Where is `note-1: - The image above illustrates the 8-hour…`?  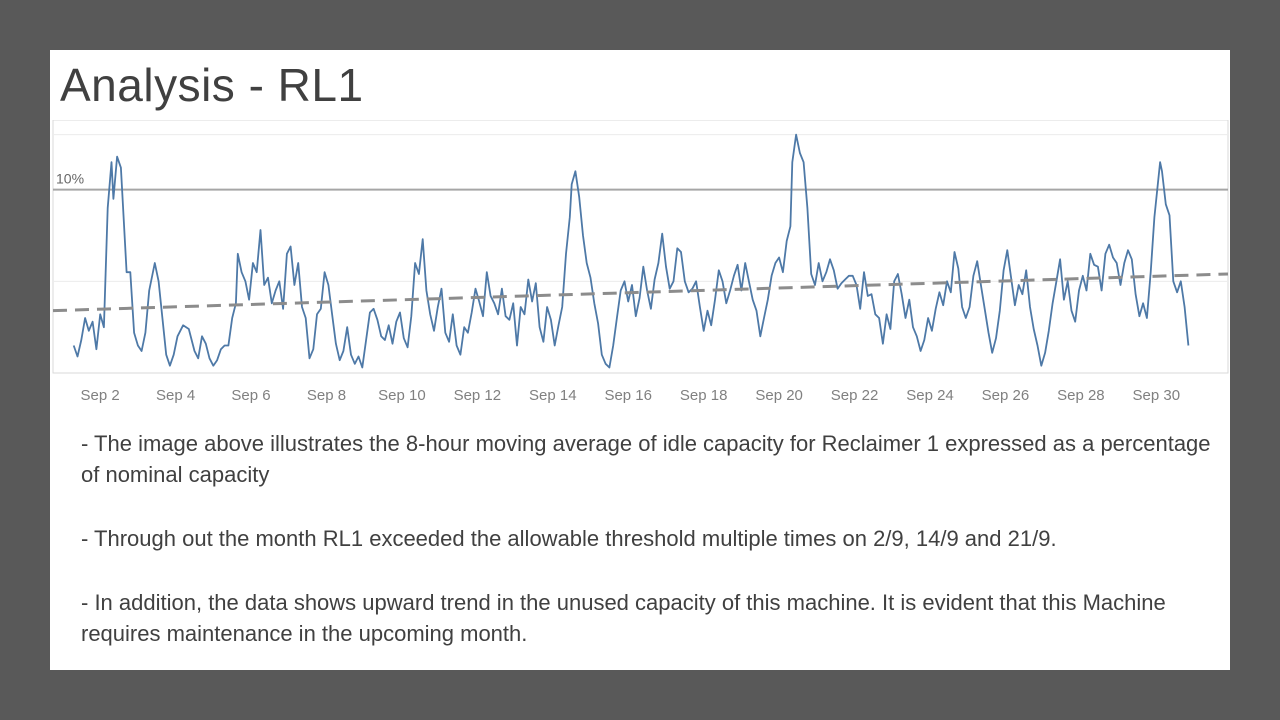
note-1: - The image above illustrates the 8-hour… is located at coordinates (646, 459).